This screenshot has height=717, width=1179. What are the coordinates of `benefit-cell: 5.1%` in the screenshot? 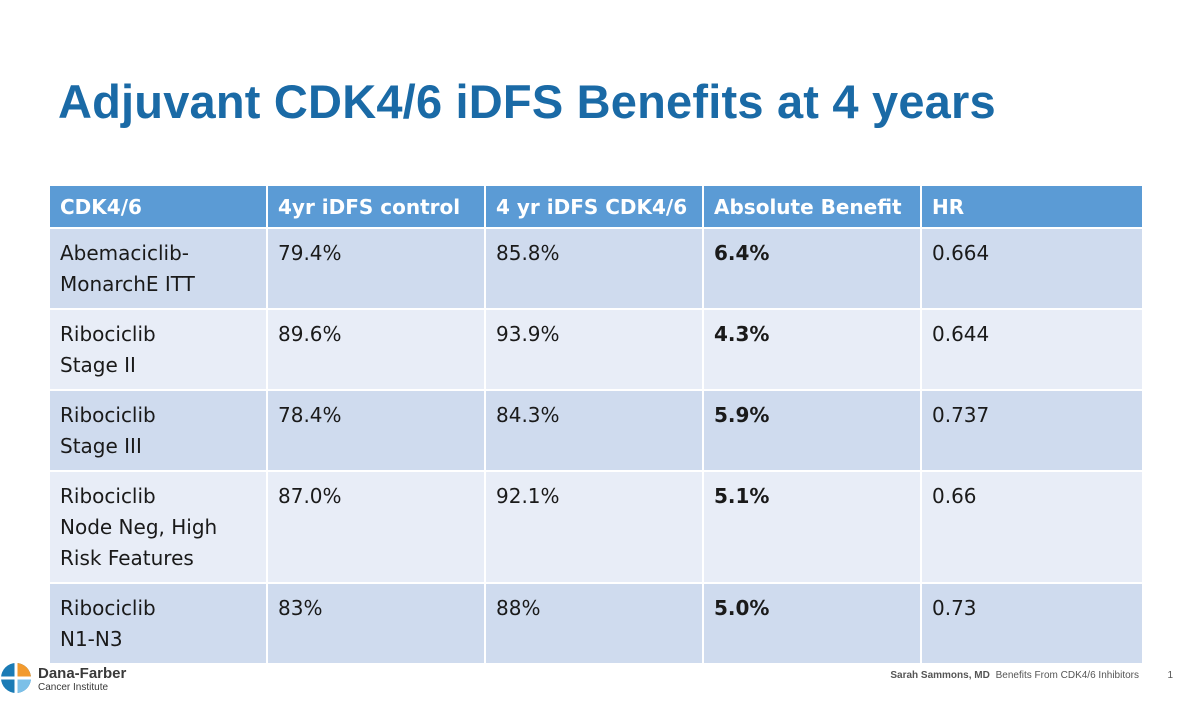 It's located at (812, 527).